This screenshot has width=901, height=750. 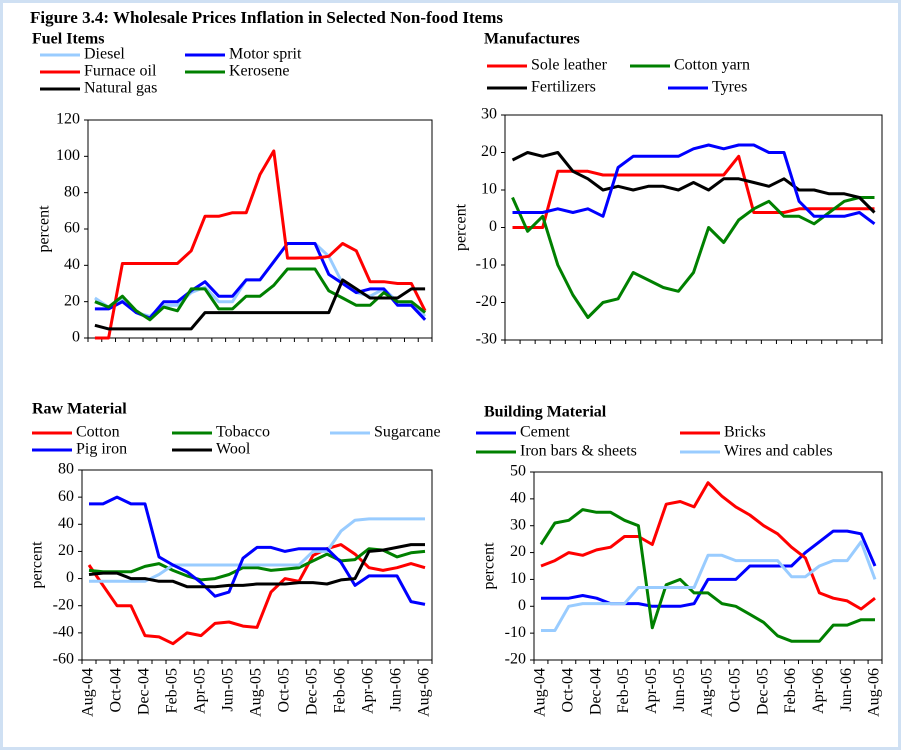 I want to click on y-tick-label: 10, so click(x=489, y=189).